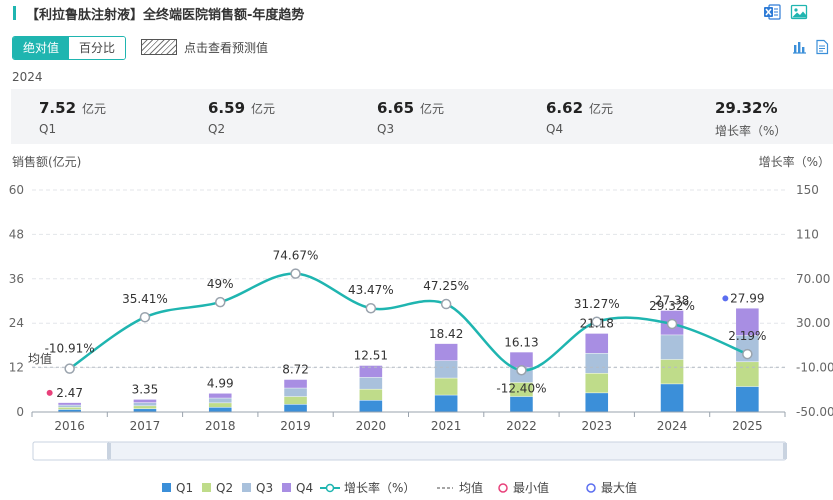  I want to click on summary-stat-q4: 6.62 亿元 Q4, so click(579, 117).